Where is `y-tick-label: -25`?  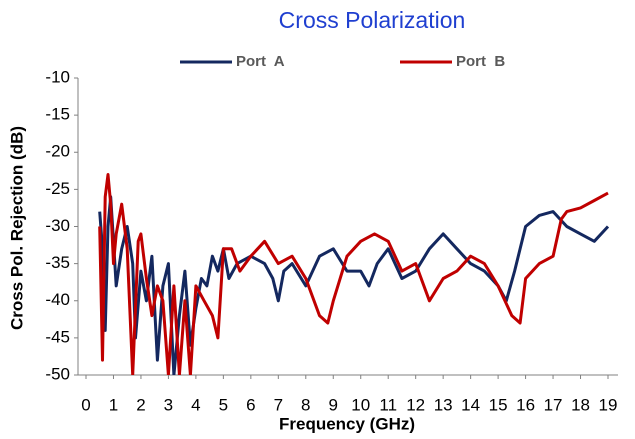
y-tick-label: -25 is located at coordinates (57, 188).